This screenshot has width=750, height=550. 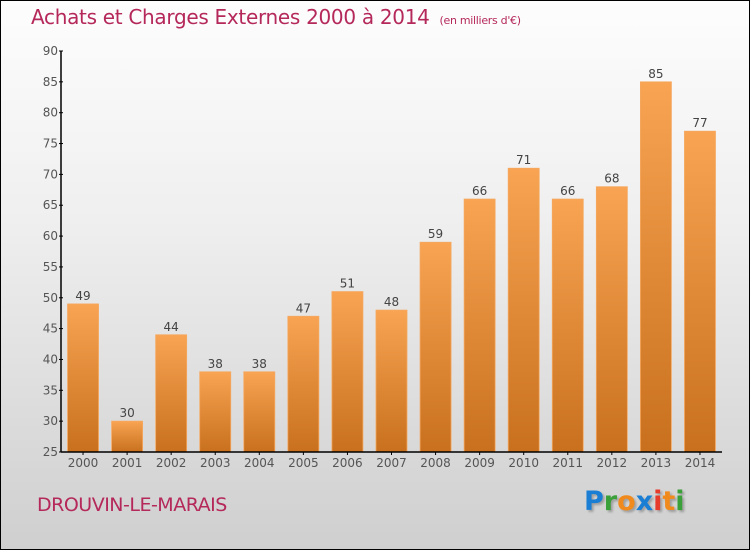 What do you see at coordinates (171, 463) in the screenshot?
I see `x-tick-label-2002: 2002` at bounding box center [171, 463].